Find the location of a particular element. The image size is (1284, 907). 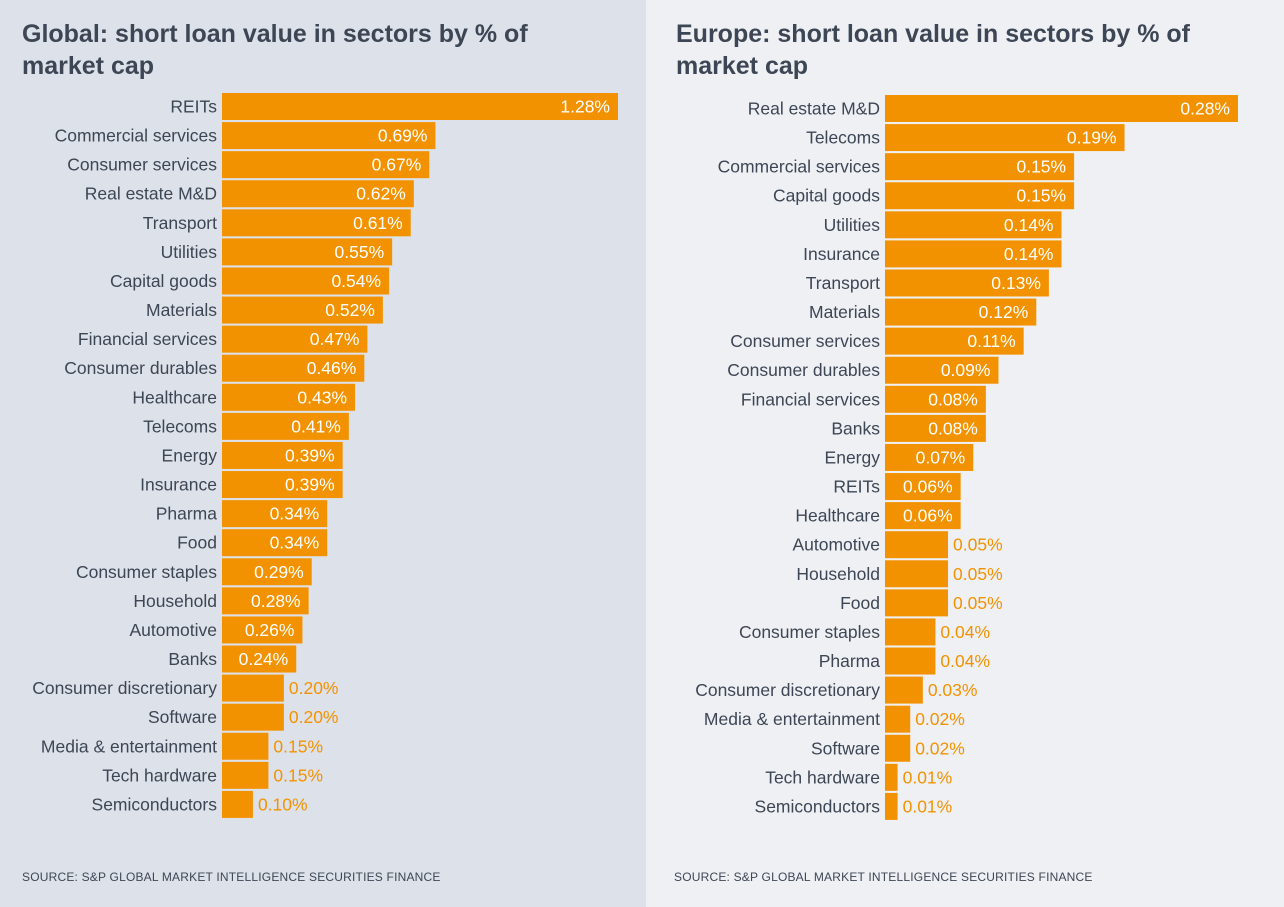

global-category-label: Semiconductors is located at coordinates (155, 804).